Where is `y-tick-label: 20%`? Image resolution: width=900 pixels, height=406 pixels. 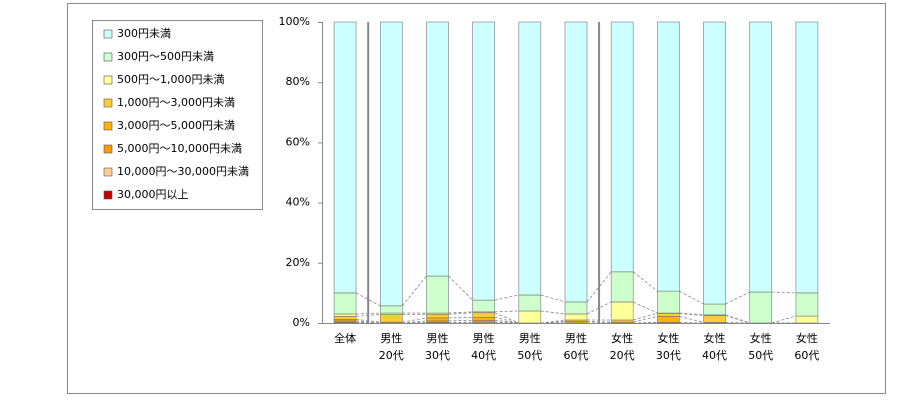 y-tick-label: 20% is located at coordinates (298, 262).